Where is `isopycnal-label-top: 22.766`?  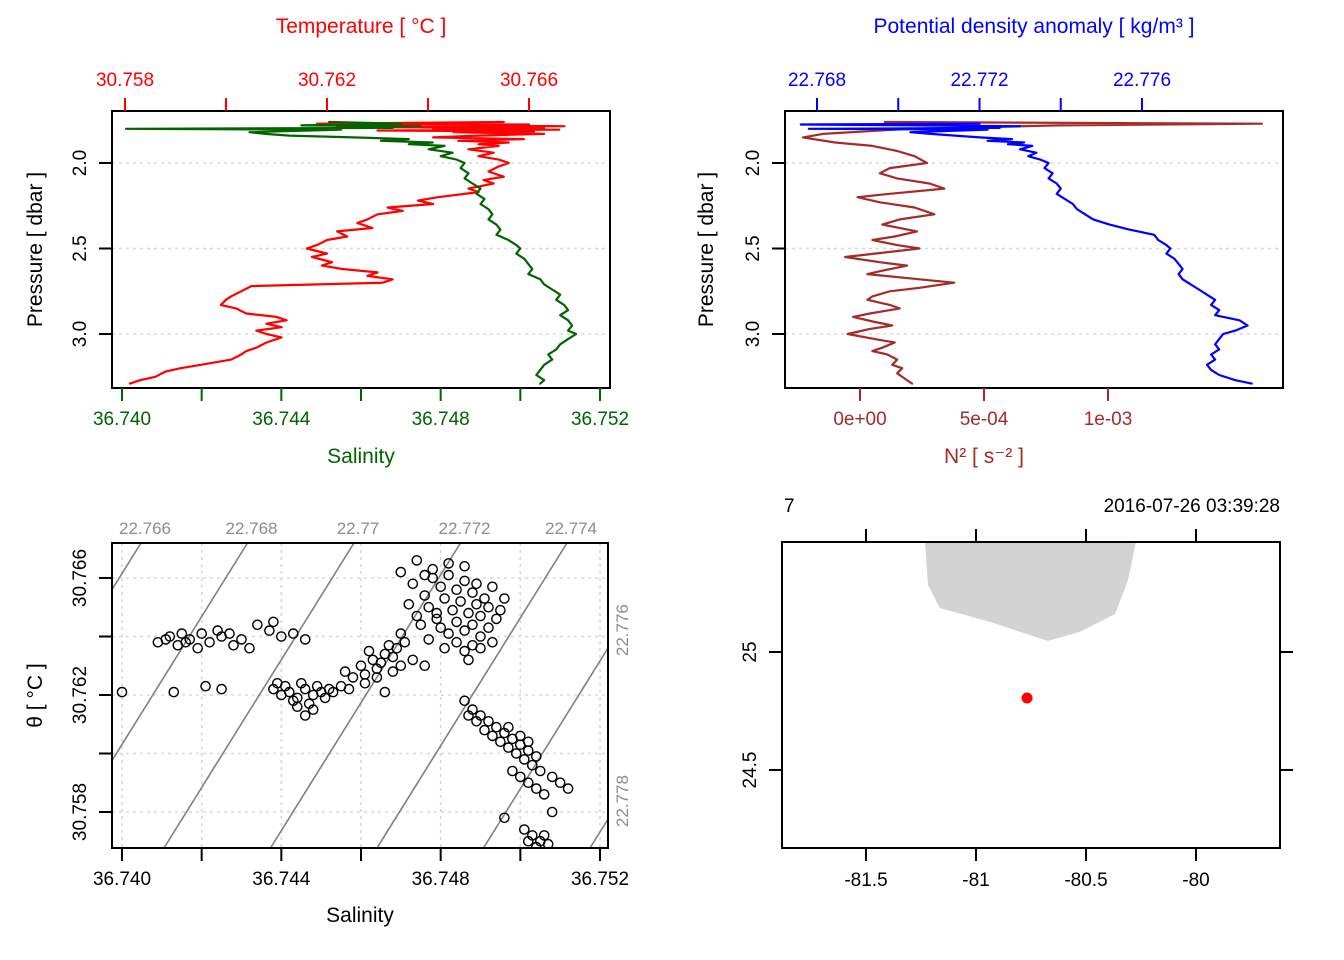
isopycnal-label-top: 22.766 is located at coordinates (145, 528).